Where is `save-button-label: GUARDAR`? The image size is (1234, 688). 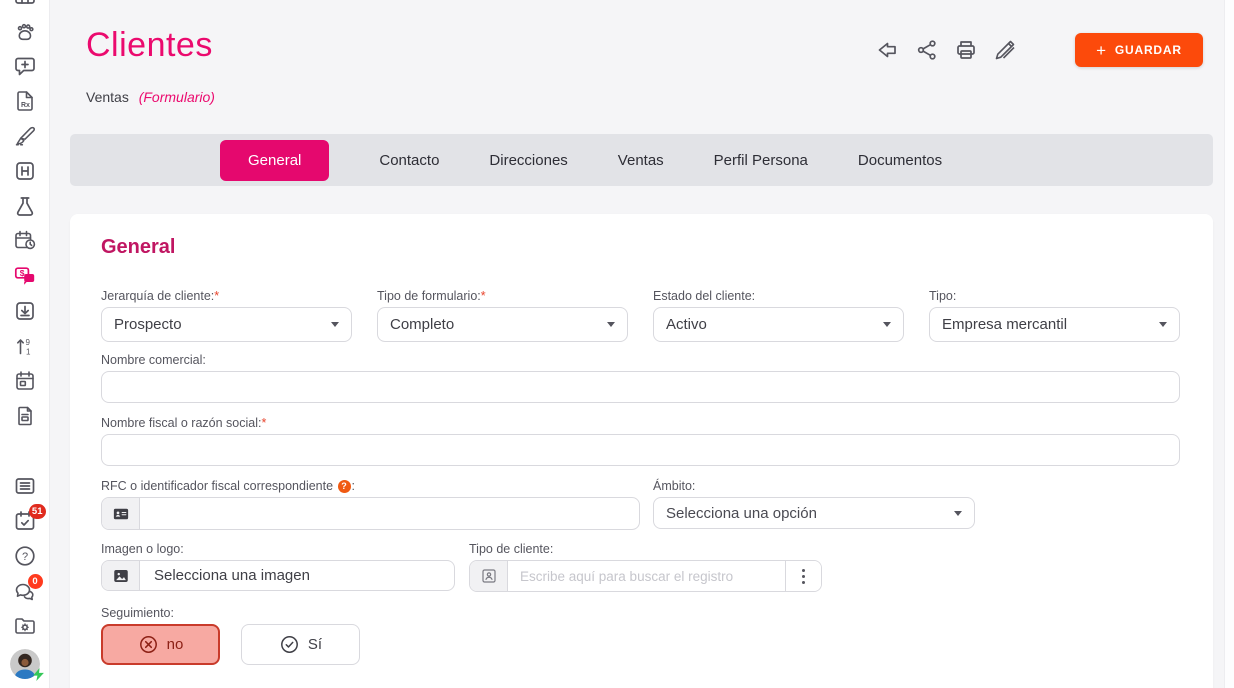
save-button-label: GUARDAR is located at coordinates (1148, 50).